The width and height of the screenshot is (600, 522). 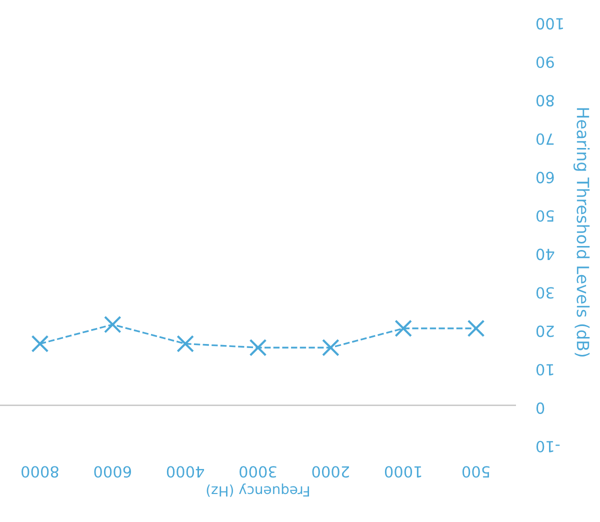 I want to click on x-tick-label: 500, so click(x=476, y=472).